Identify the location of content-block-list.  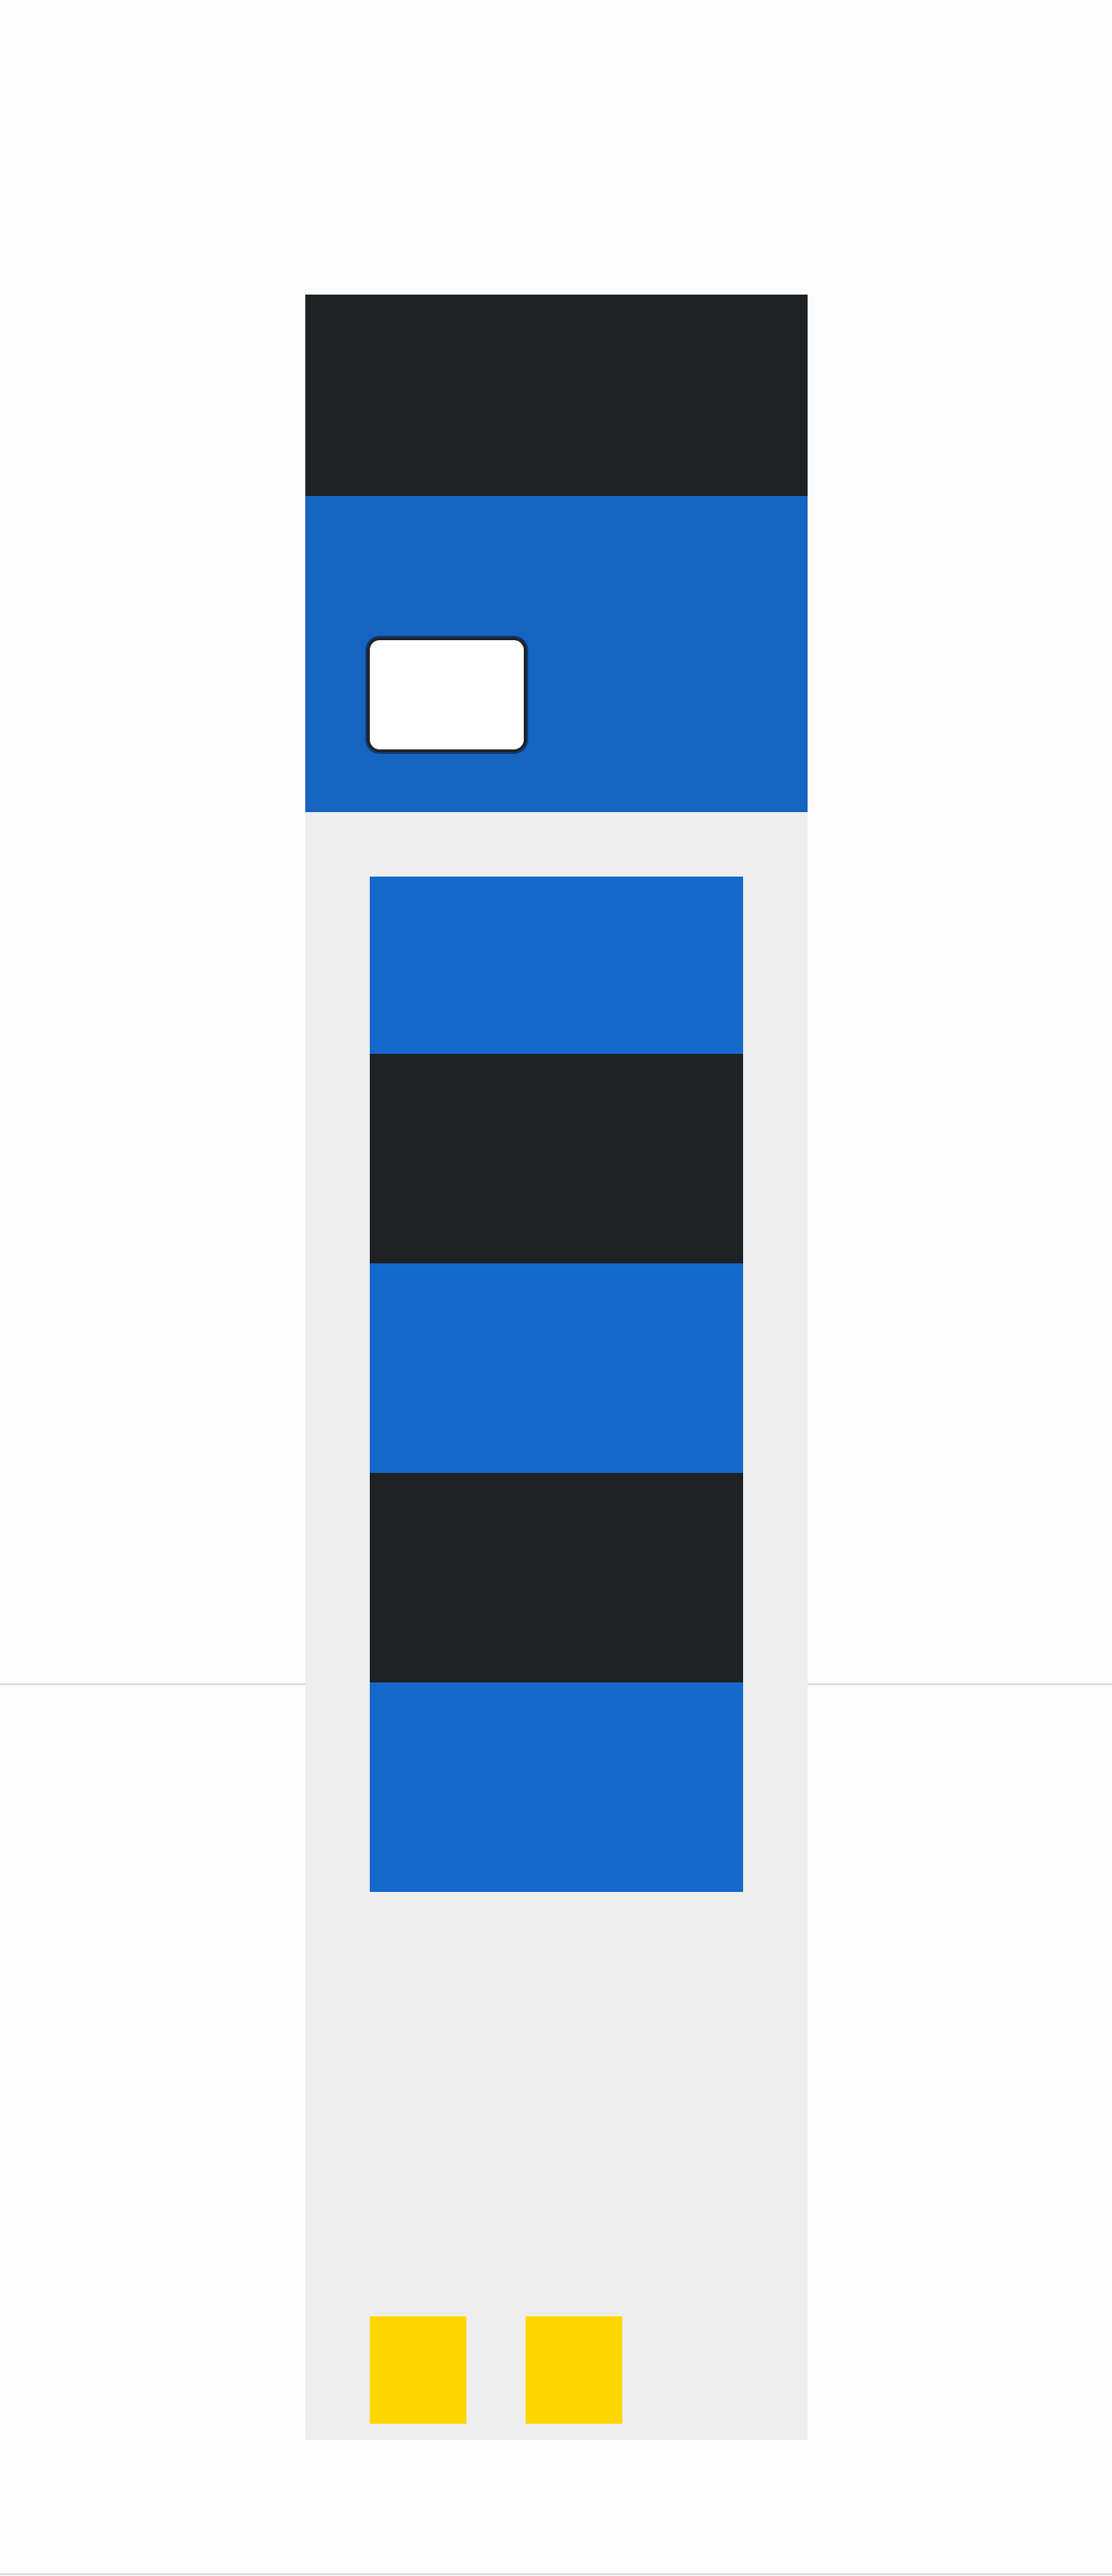
(556, 1384).